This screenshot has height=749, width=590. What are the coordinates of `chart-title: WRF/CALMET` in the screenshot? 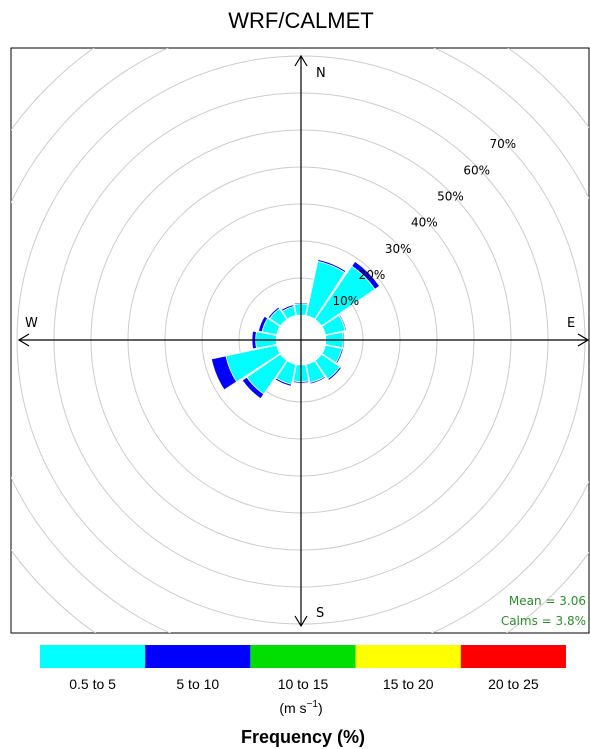 It's located at (300, 20).